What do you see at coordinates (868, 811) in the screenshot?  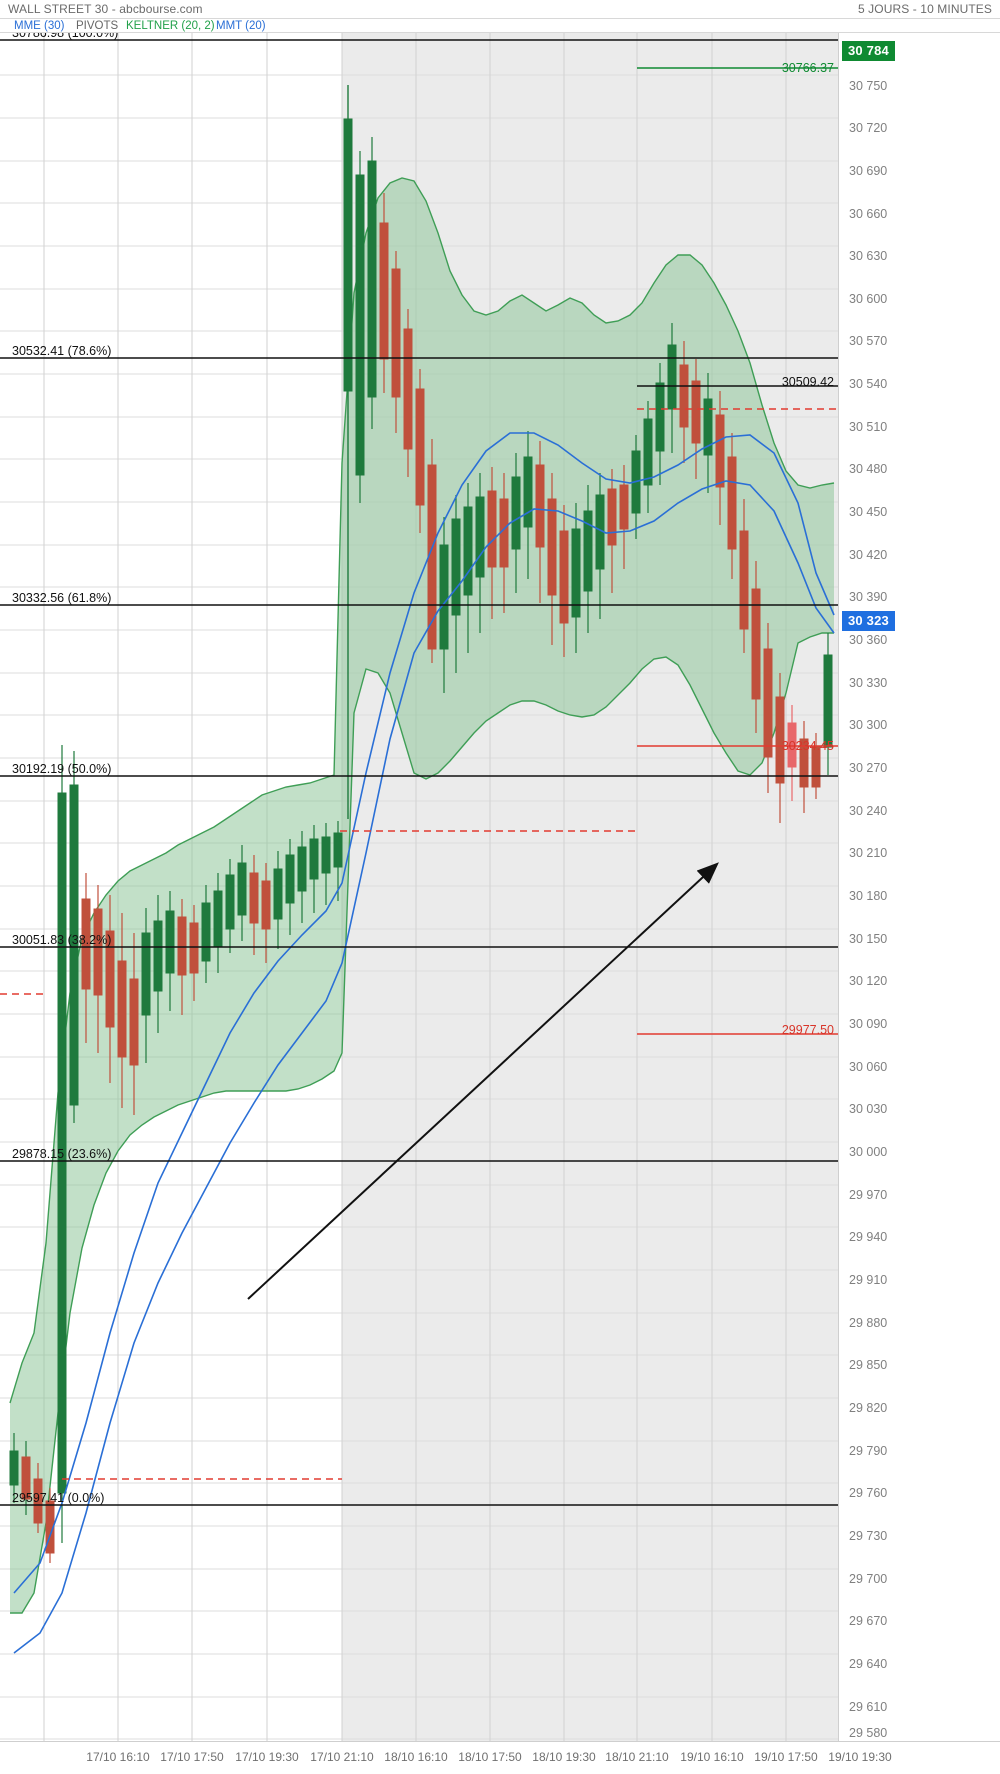 I see `price-tick: 30 240` at bounding box center [868, 811].